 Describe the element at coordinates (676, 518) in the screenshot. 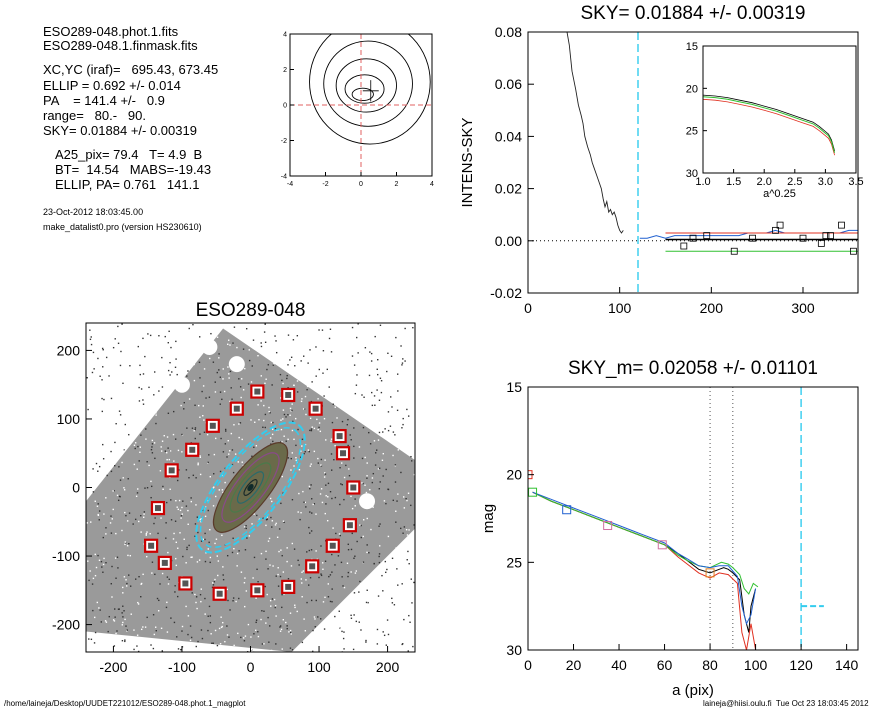

I see `mag-content` at that location.